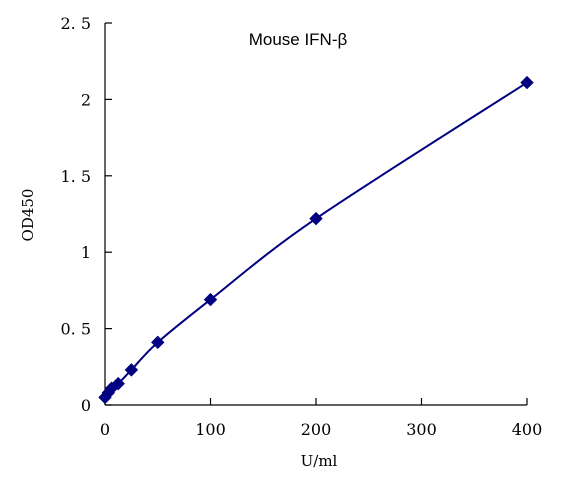  What do you see at coordinates (75, 329) in the screenshot?
I see `y-tick-label: 0. 5` at bounding box center [75, 329].